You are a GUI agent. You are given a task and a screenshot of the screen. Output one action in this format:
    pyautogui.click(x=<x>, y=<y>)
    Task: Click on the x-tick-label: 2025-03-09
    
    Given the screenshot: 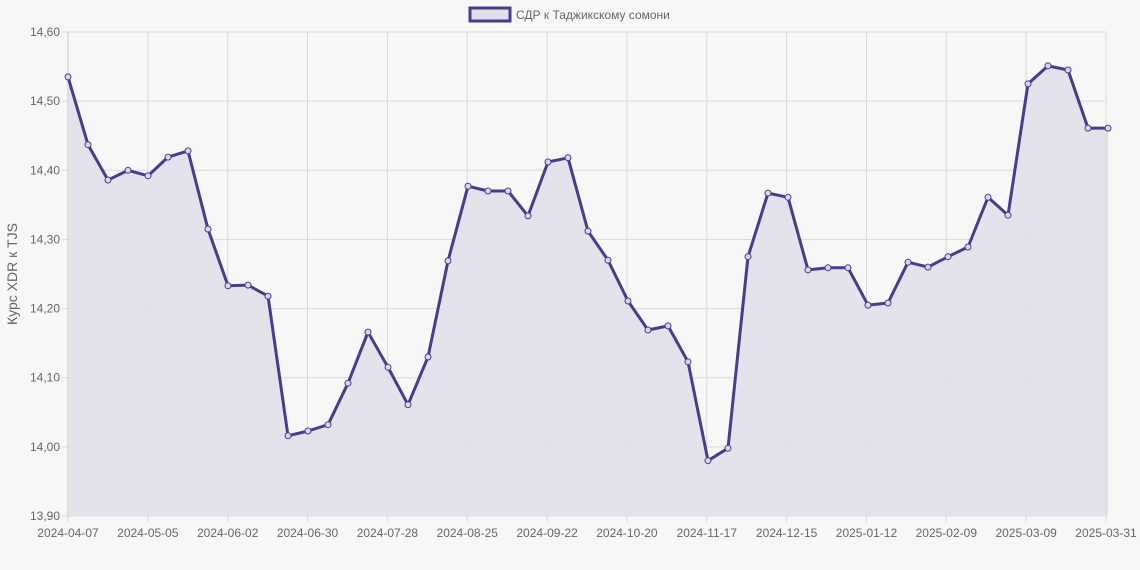 What is the action you would take?
    pyautogui.click(x=1026, y=533)
    